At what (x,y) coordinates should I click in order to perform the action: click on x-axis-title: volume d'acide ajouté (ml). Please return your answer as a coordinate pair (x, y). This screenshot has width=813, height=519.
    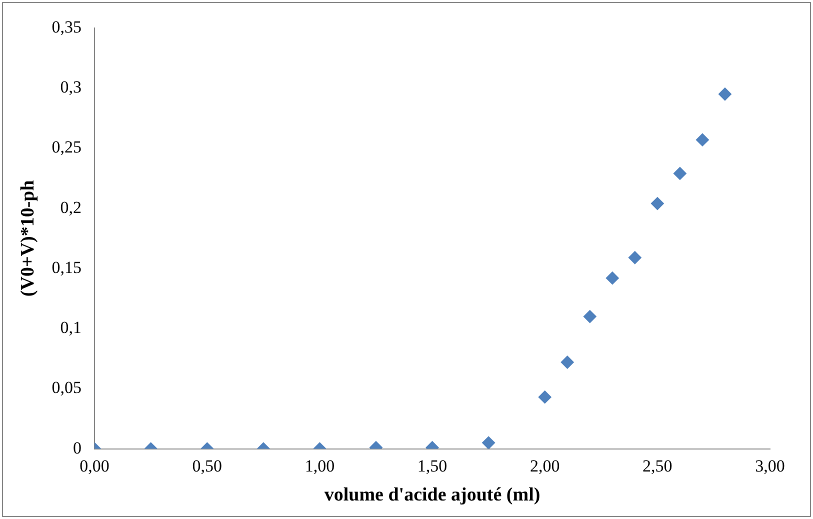
    Looking at the image, I should click on (432, 495).